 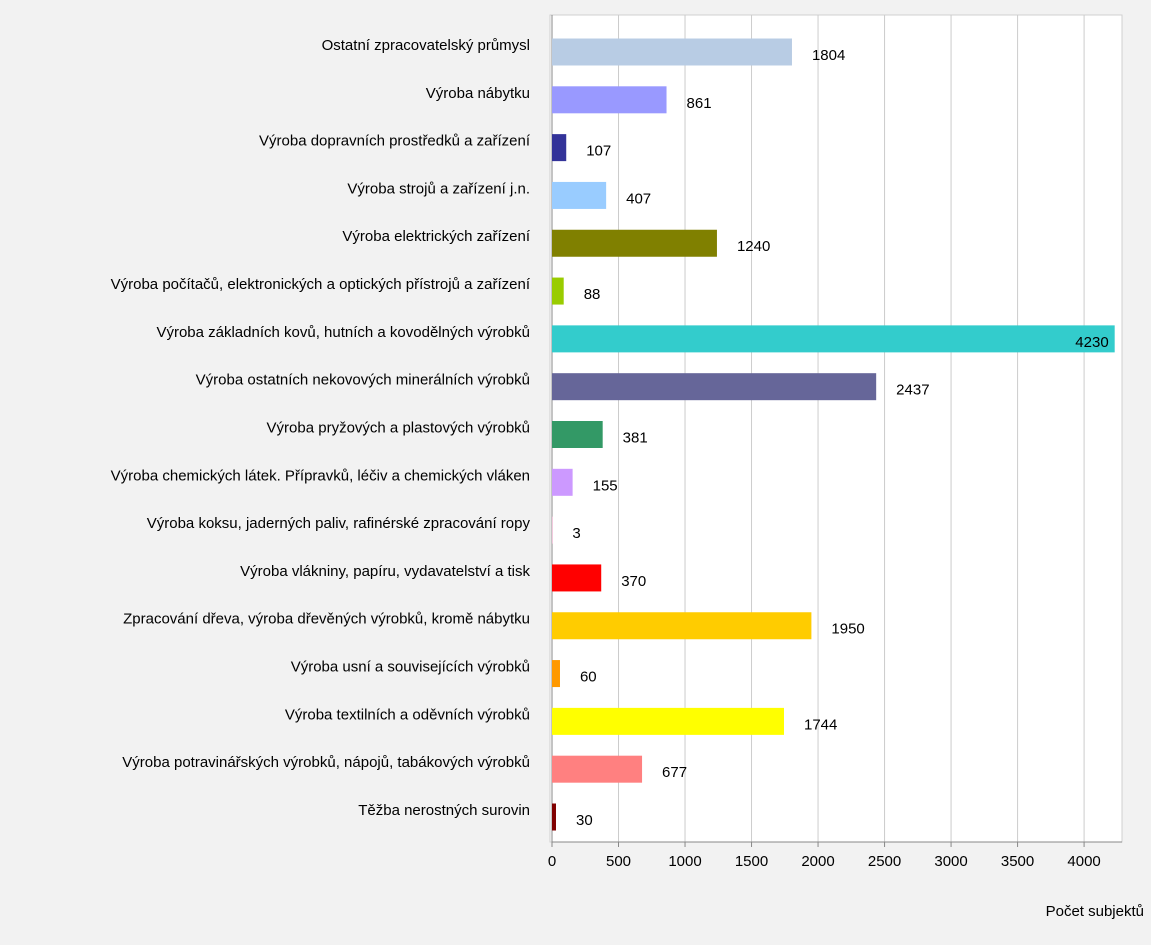 I want to click on x-tick-label: 1000, so click(x=684, y=861).